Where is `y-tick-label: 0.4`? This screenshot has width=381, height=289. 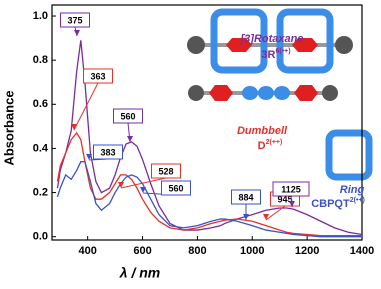
y-tick-label: 0.4 is located at coordinates (41, 148).